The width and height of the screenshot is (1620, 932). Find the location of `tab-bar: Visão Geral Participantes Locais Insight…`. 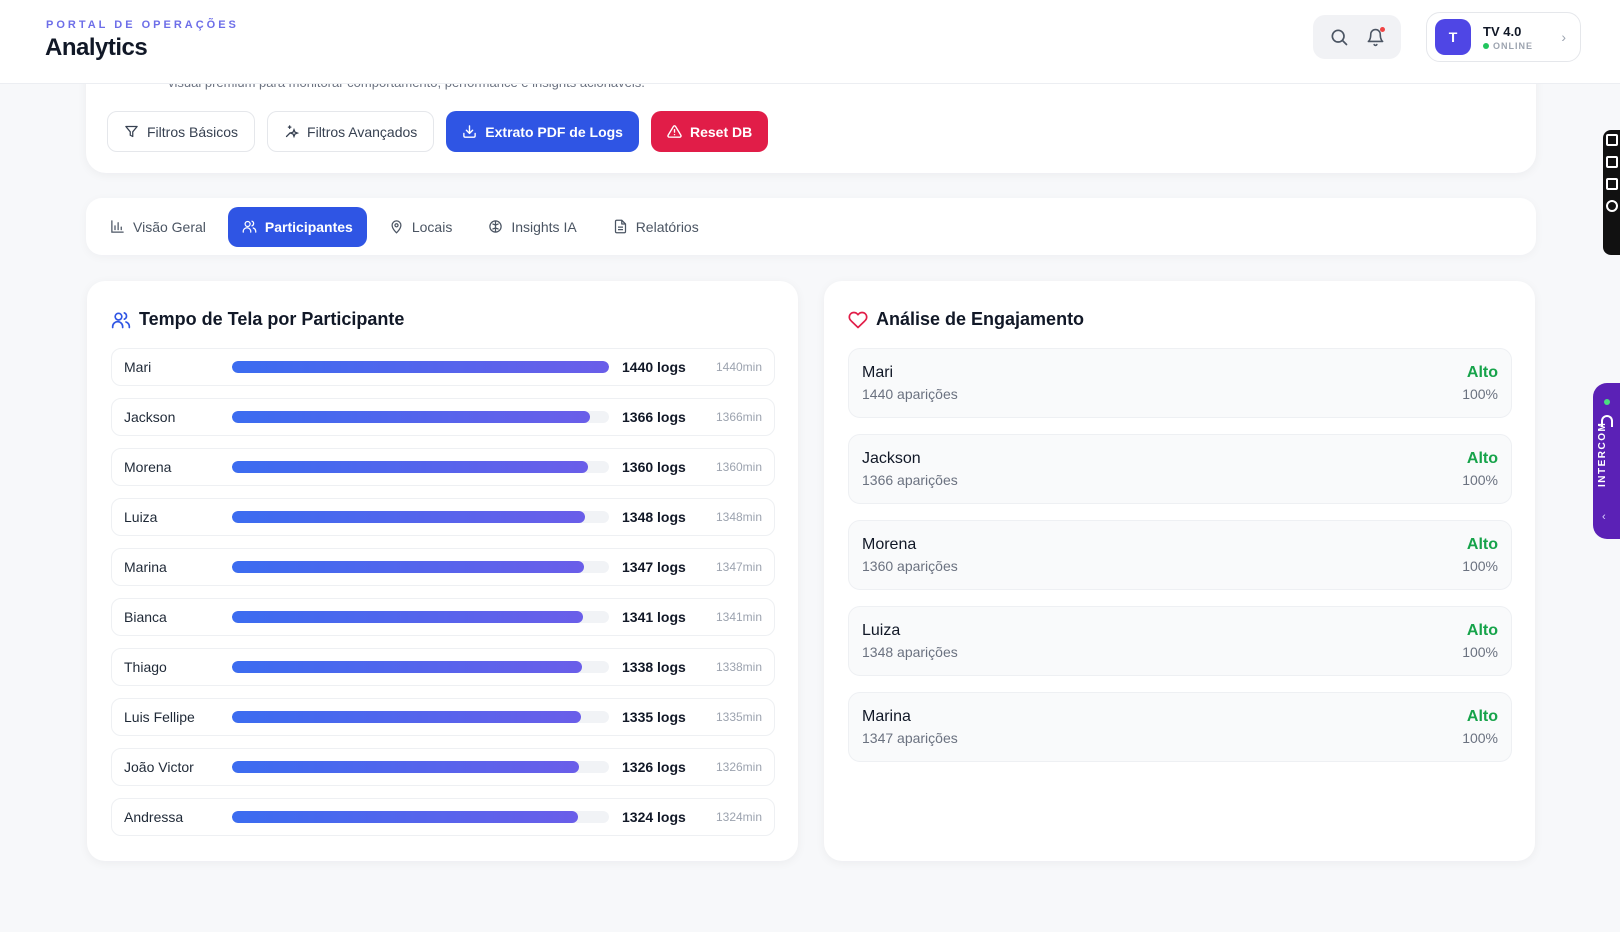

tab-bar: Visão Geral Participantes Locais Insight… is located at coordinates (811, 226).